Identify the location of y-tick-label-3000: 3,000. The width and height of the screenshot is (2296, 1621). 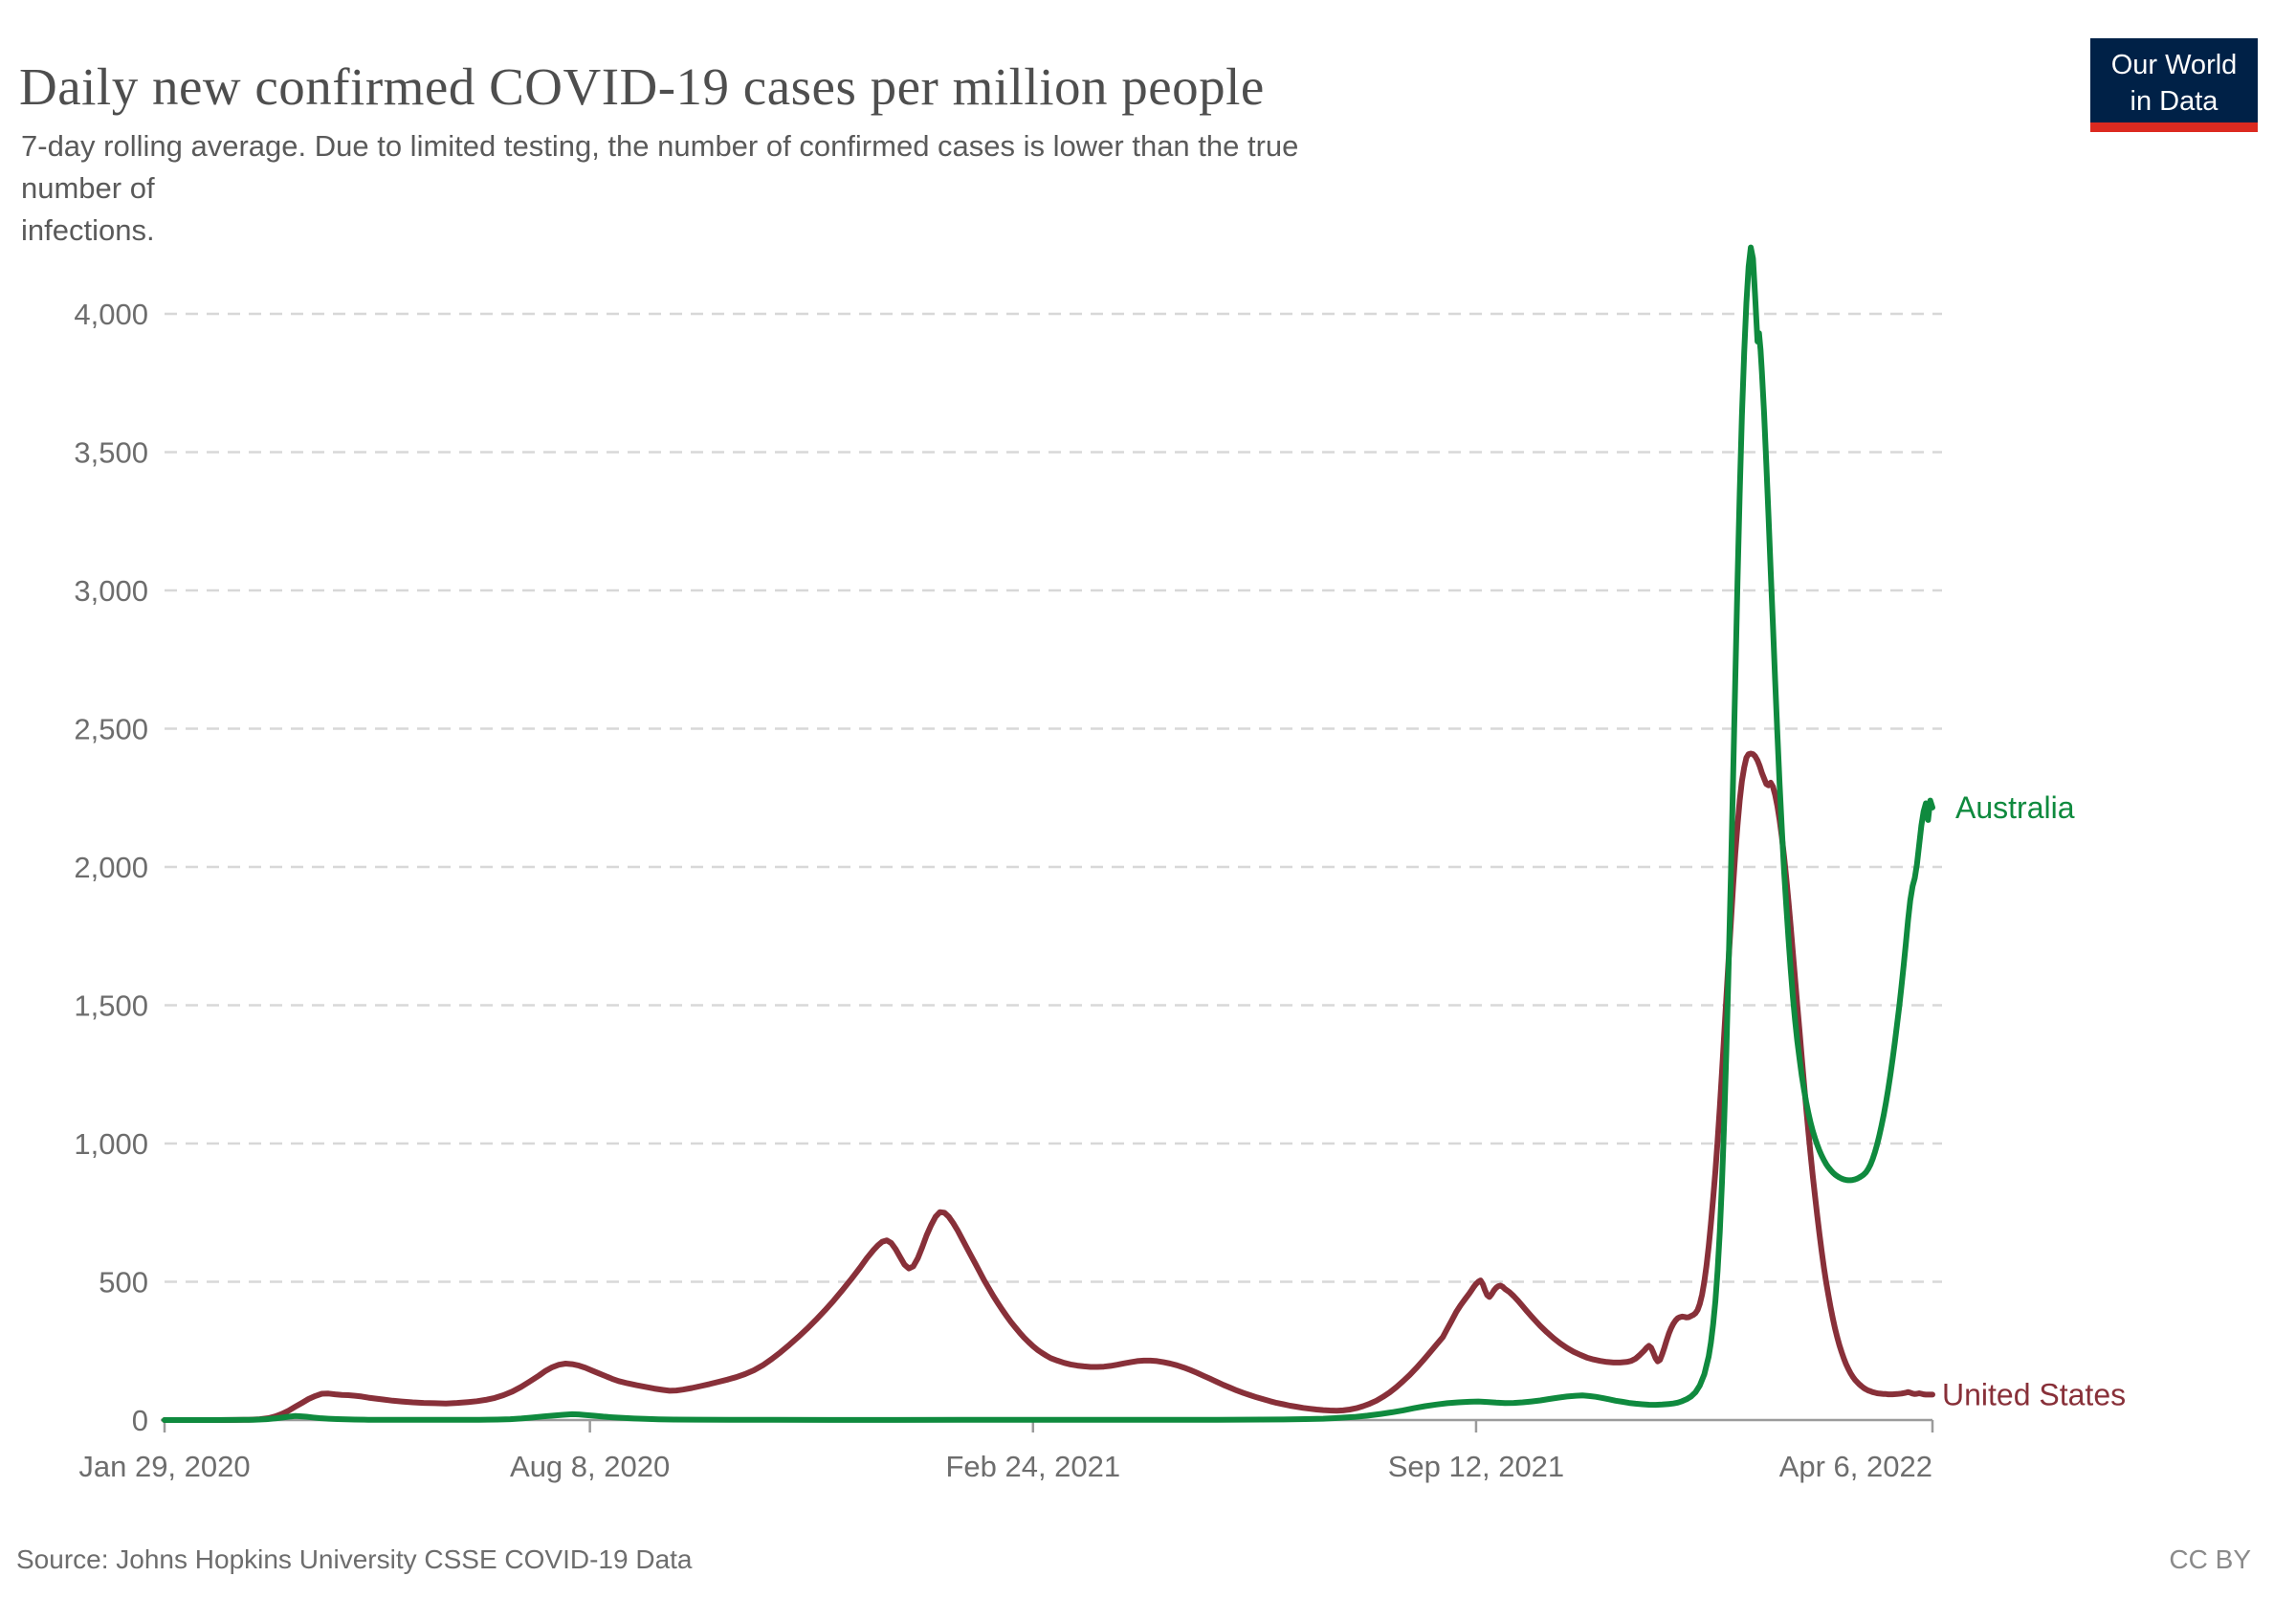
(111, 591).